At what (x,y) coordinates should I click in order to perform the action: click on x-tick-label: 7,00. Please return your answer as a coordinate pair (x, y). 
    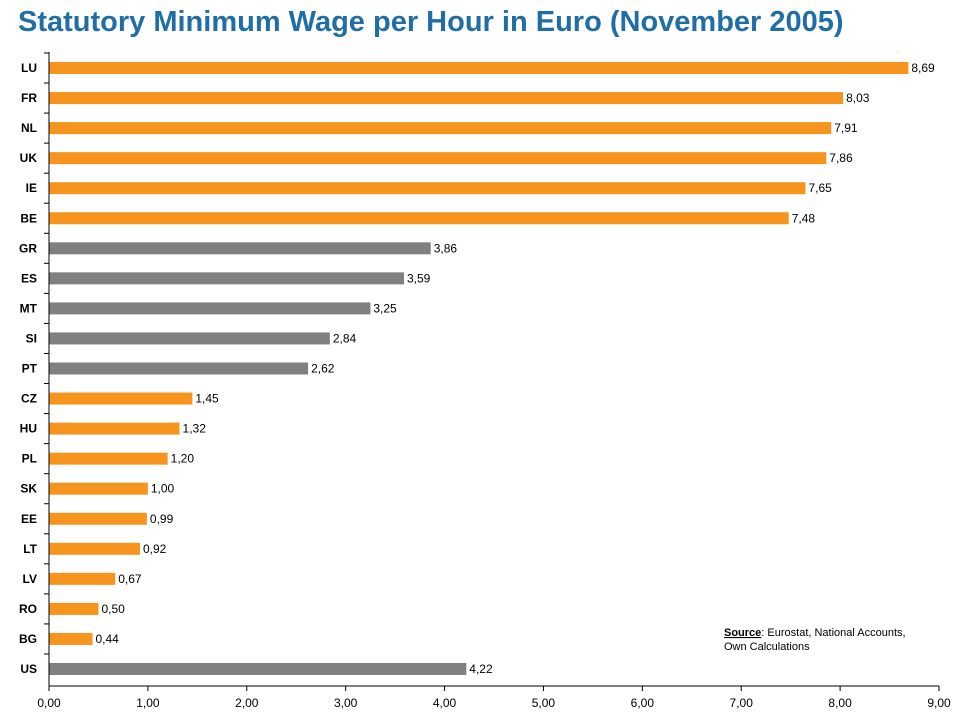
    Looking at the image, I should click on (742, 703).